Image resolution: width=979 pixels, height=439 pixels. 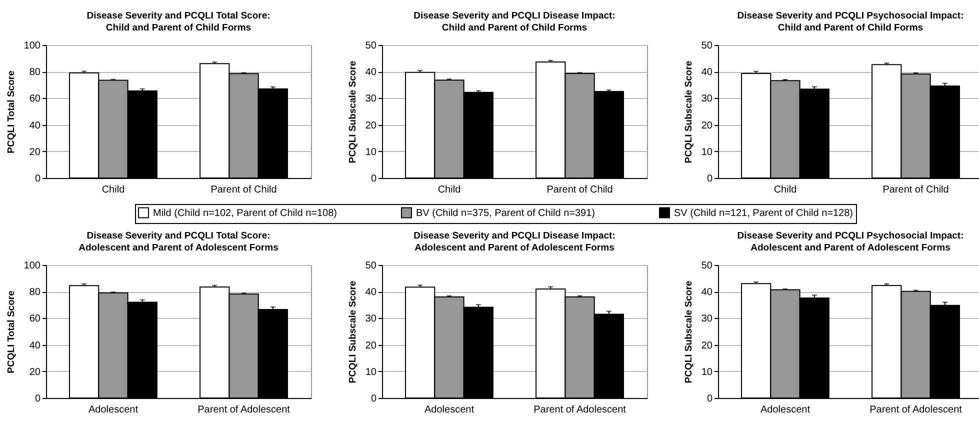 What do you see at coordinates (850, 22) in the screenshot?
I see `chart-title: Disease Severity and PCQLI Psychosocial Impact: Child and Parent of Child Forms` at bounding box center [850, 22].